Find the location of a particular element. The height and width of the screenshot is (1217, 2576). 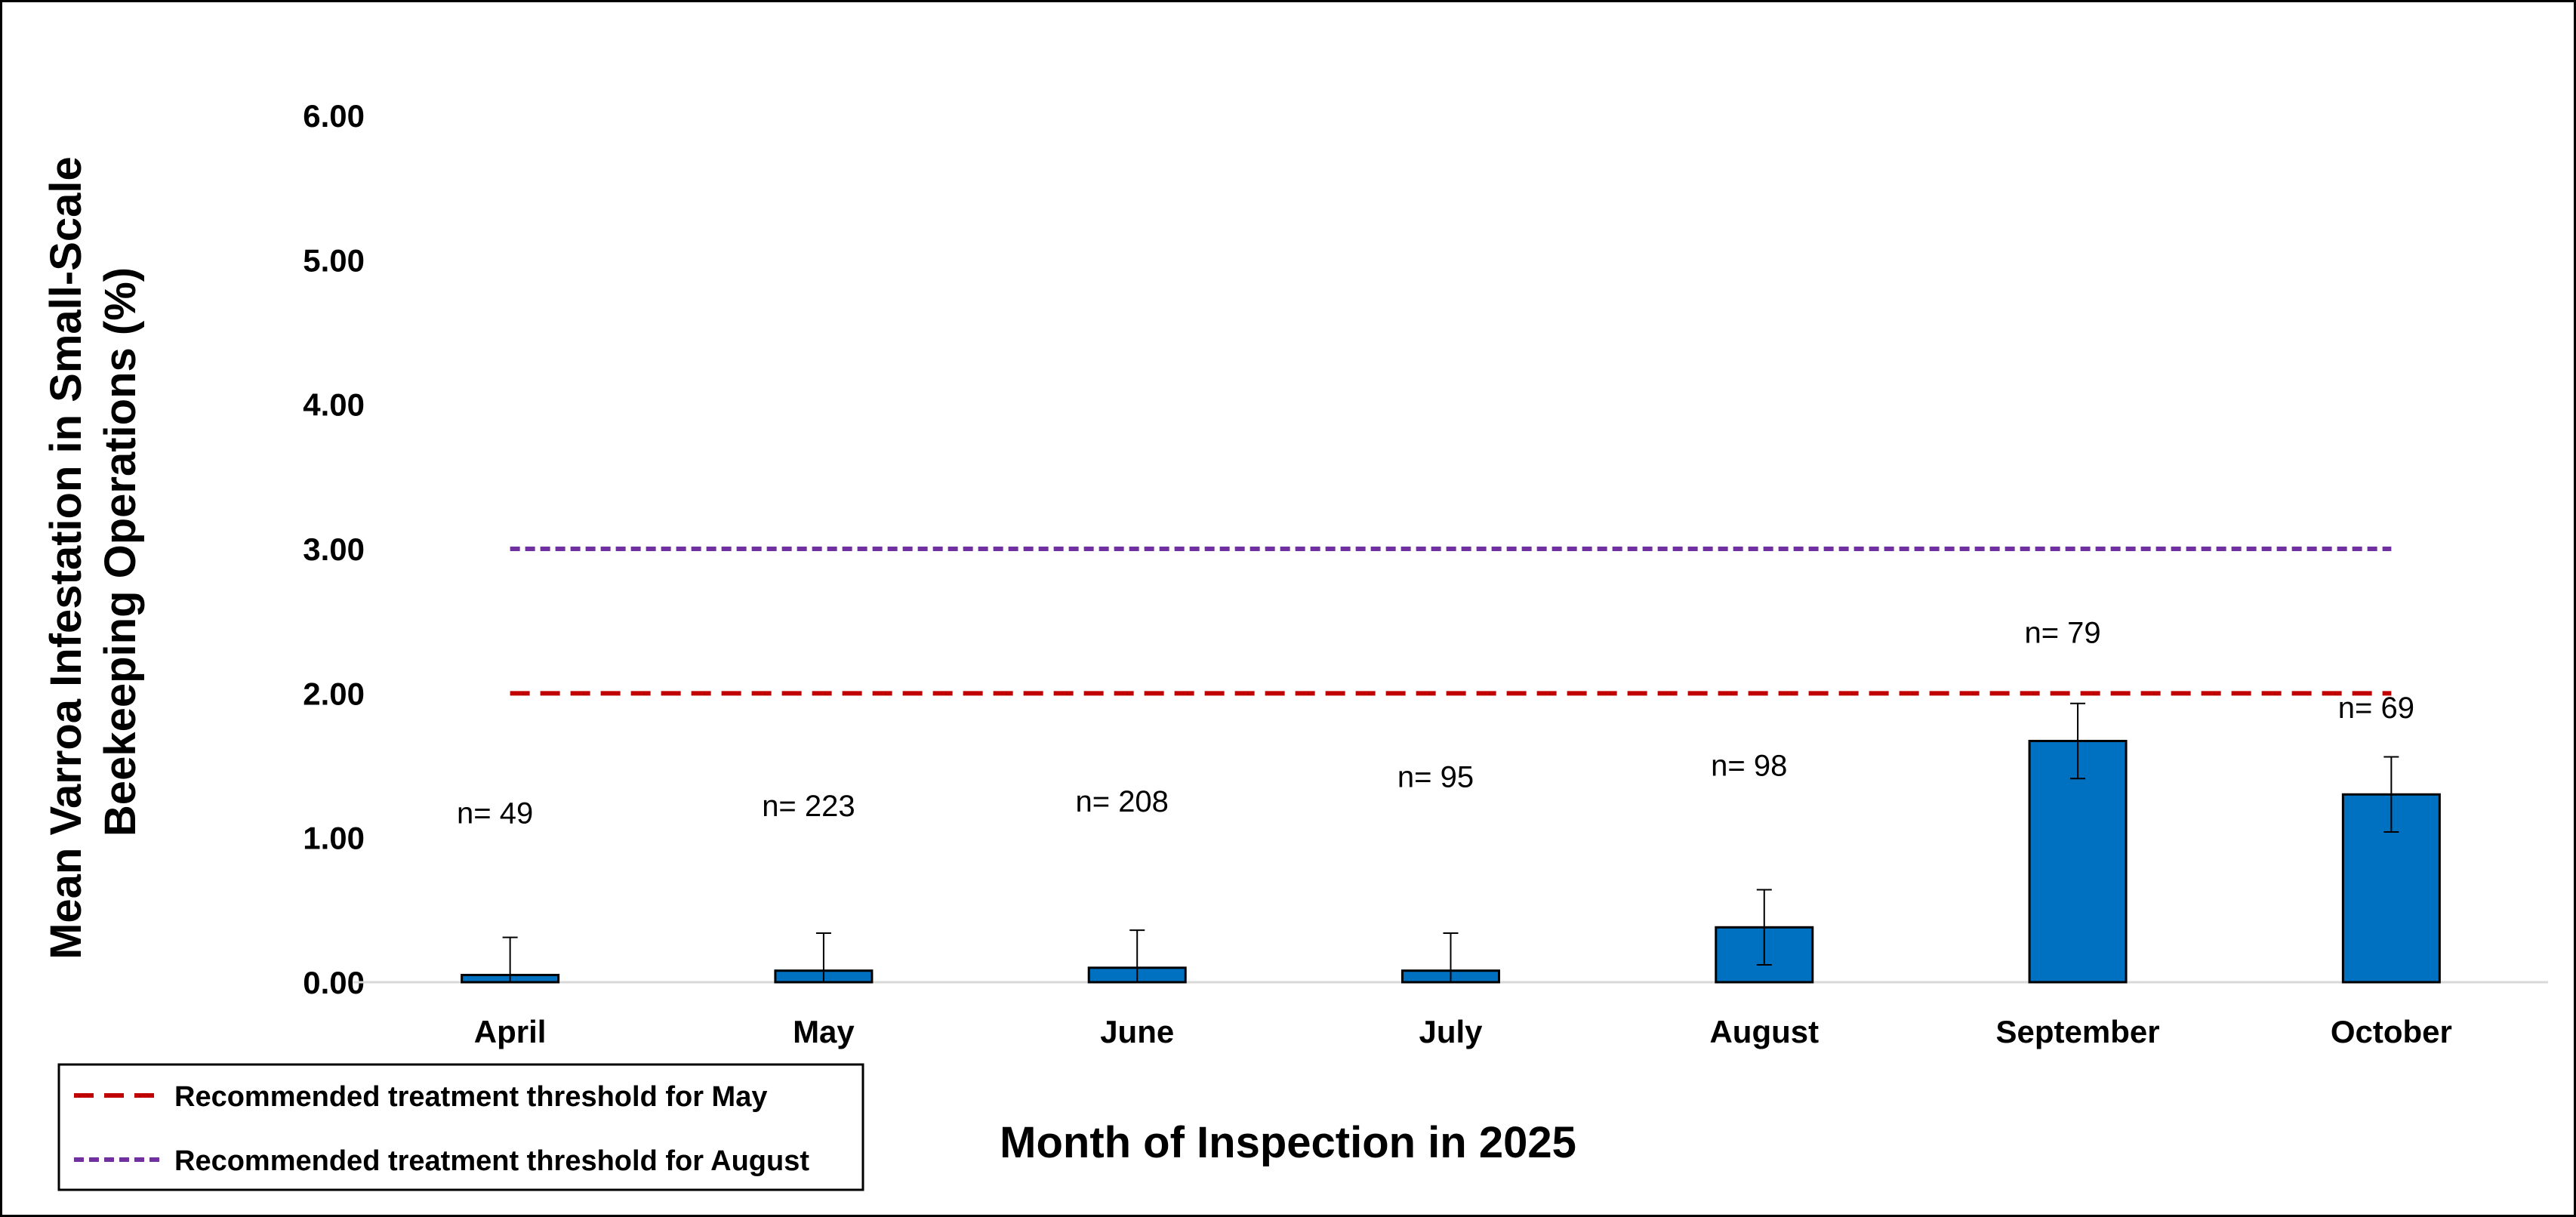

x-category-label: September is located at coordinates (2078, 1031).